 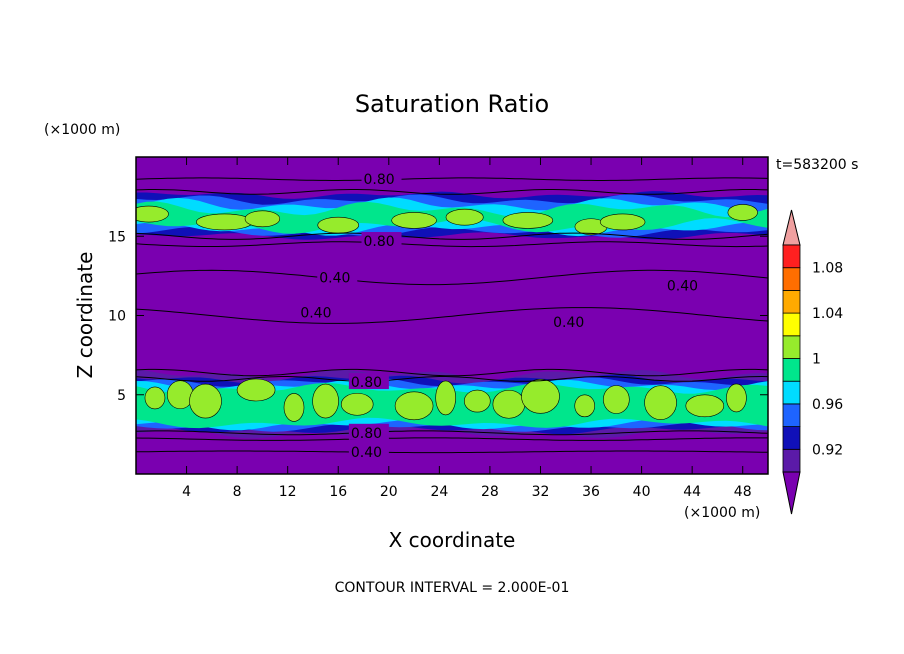 I want to click on y-unit-label: (×1000 m), so click(x=82, y=130).